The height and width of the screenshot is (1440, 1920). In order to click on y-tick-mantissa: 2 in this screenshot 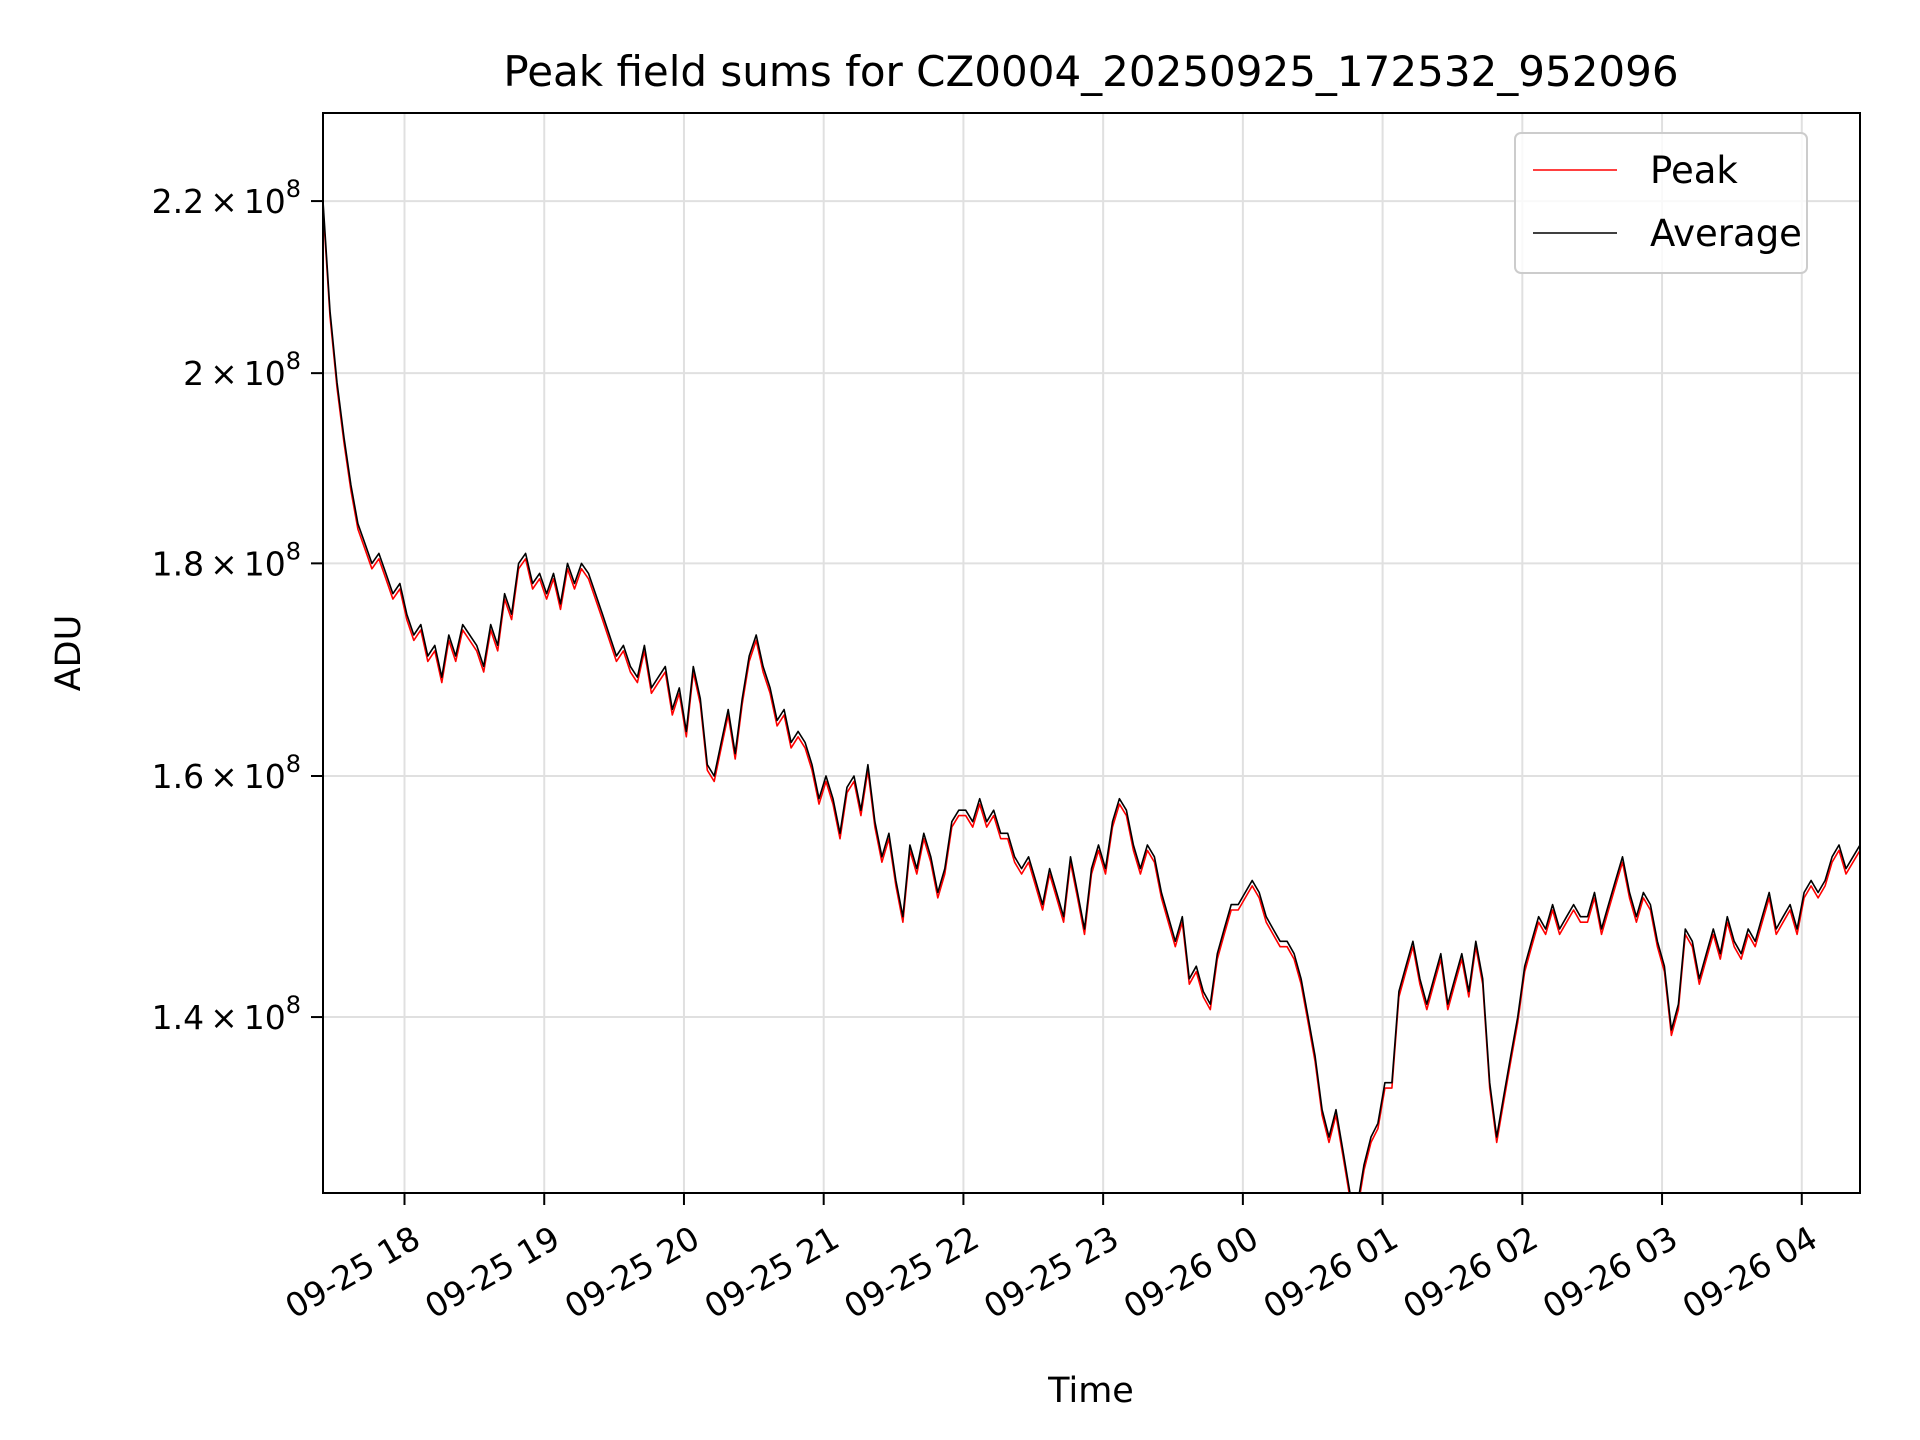, I will do `click(193, 373)`.